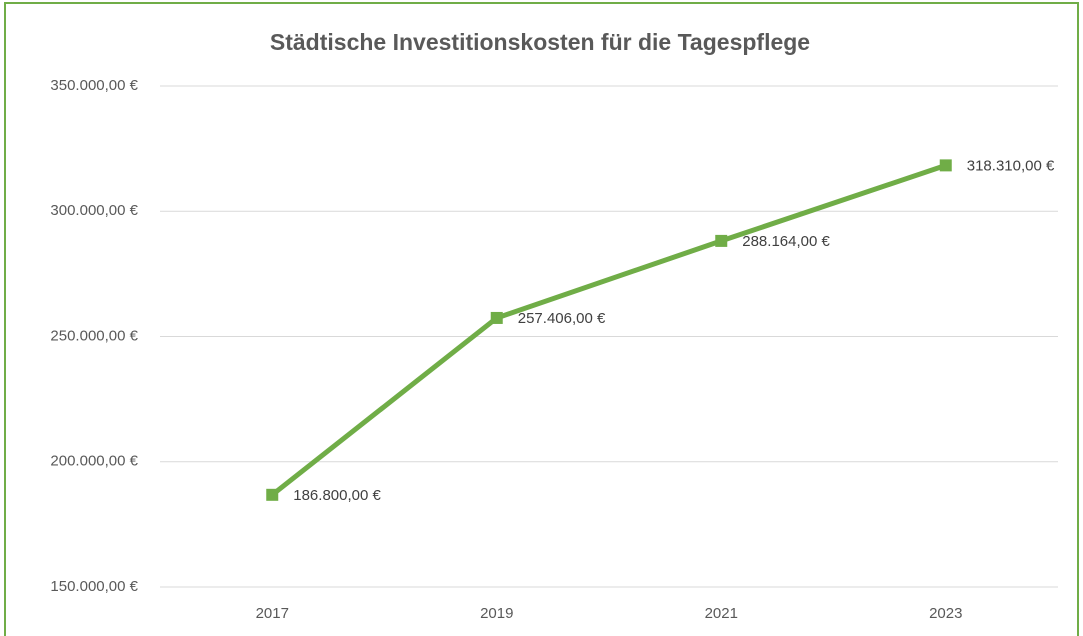 This screenshot has width=1083, height=636. Describe the element at coordinates (562, 318) in the screenshot. I see `data-label: 257.406,00 €` at that location.